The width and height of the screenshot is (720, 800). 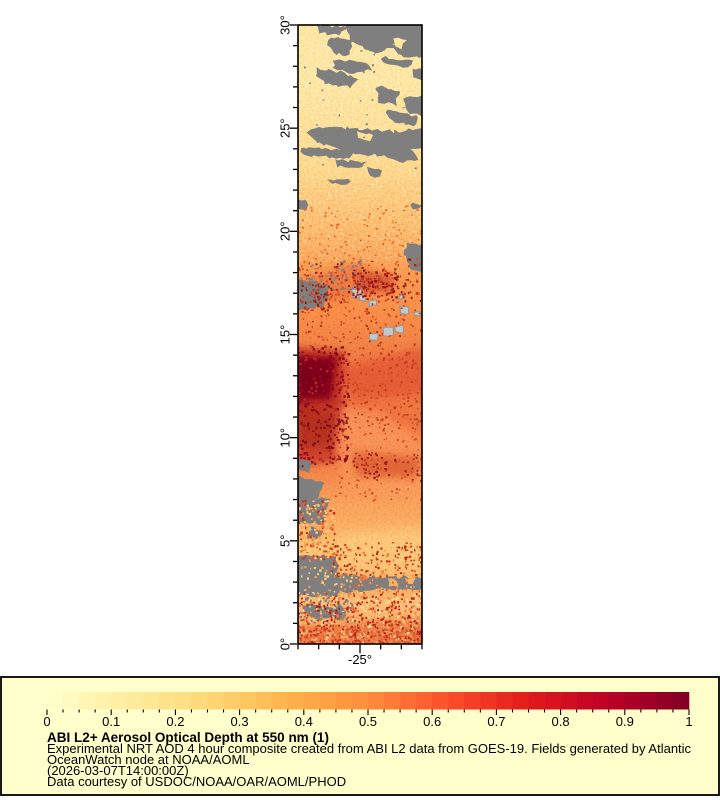 I want to click on svg-text: 0.9, so click(x=625, y=721).